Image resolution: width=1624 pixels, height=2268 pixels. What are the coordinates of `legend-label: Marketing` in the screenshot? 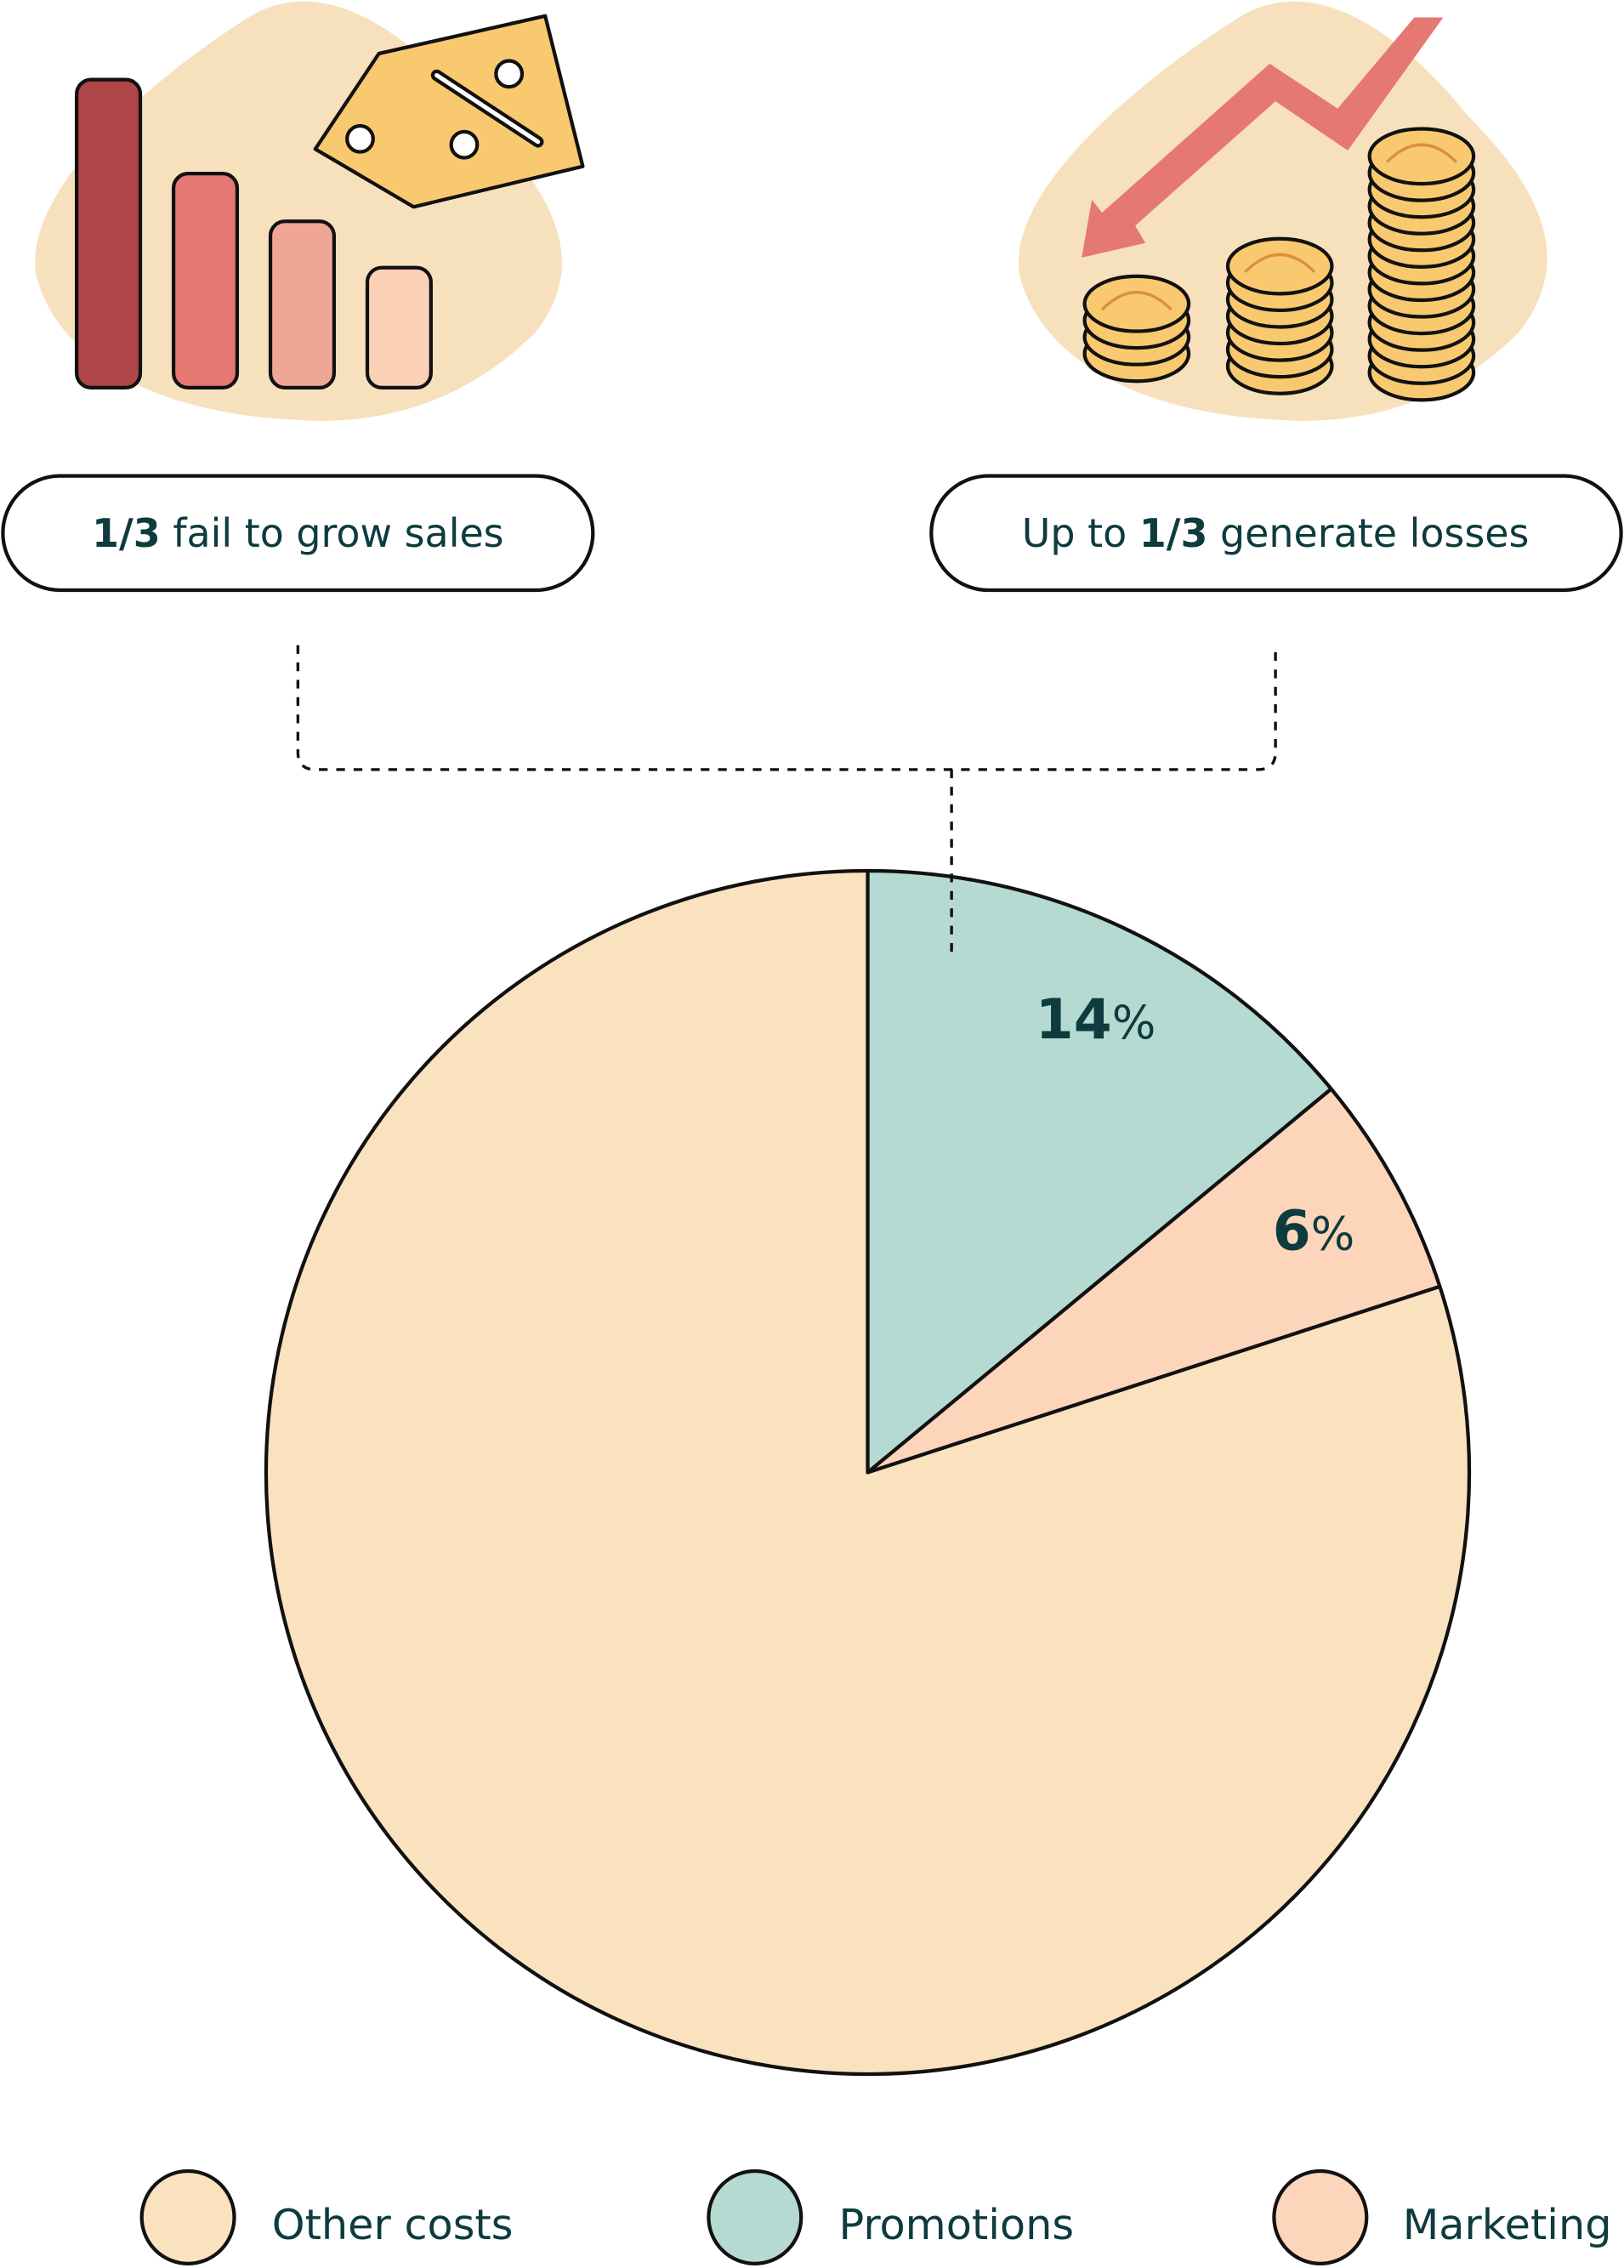 It's located at (1507, 2224).